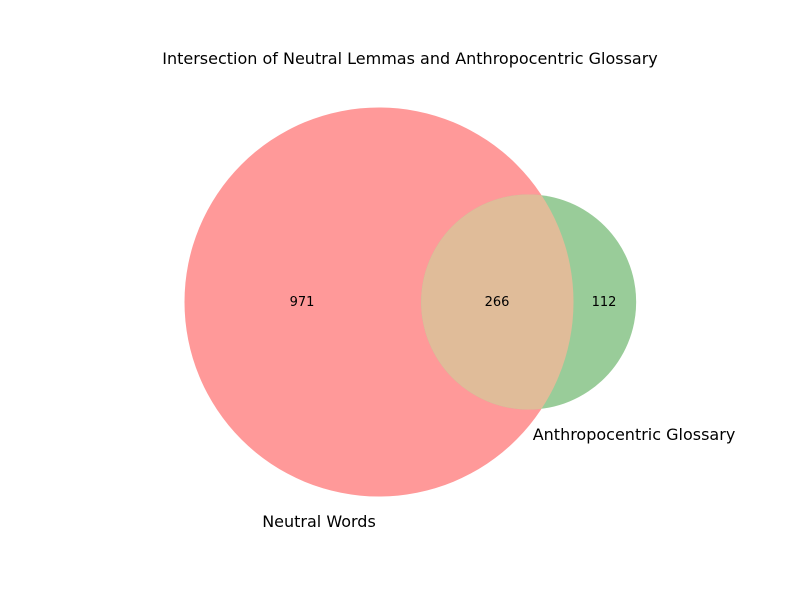 The height and width of the screenshot is (600, 800). I want to click on intersection-region, so click(497, 302).